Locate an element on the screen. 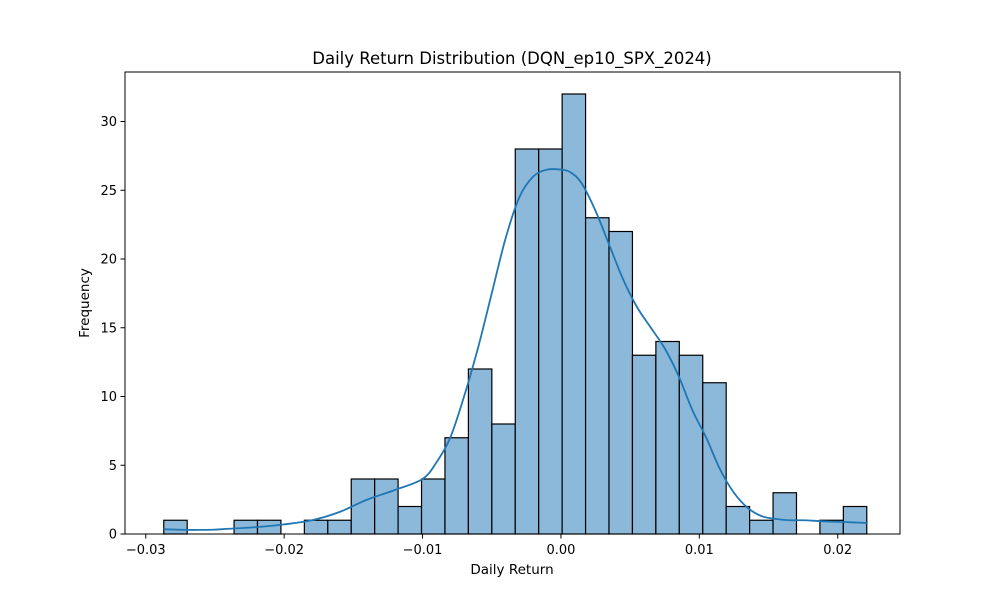 This screenshot has height=600, width=1000. y-tick-label: 15 is located at coordinates (108, 328).